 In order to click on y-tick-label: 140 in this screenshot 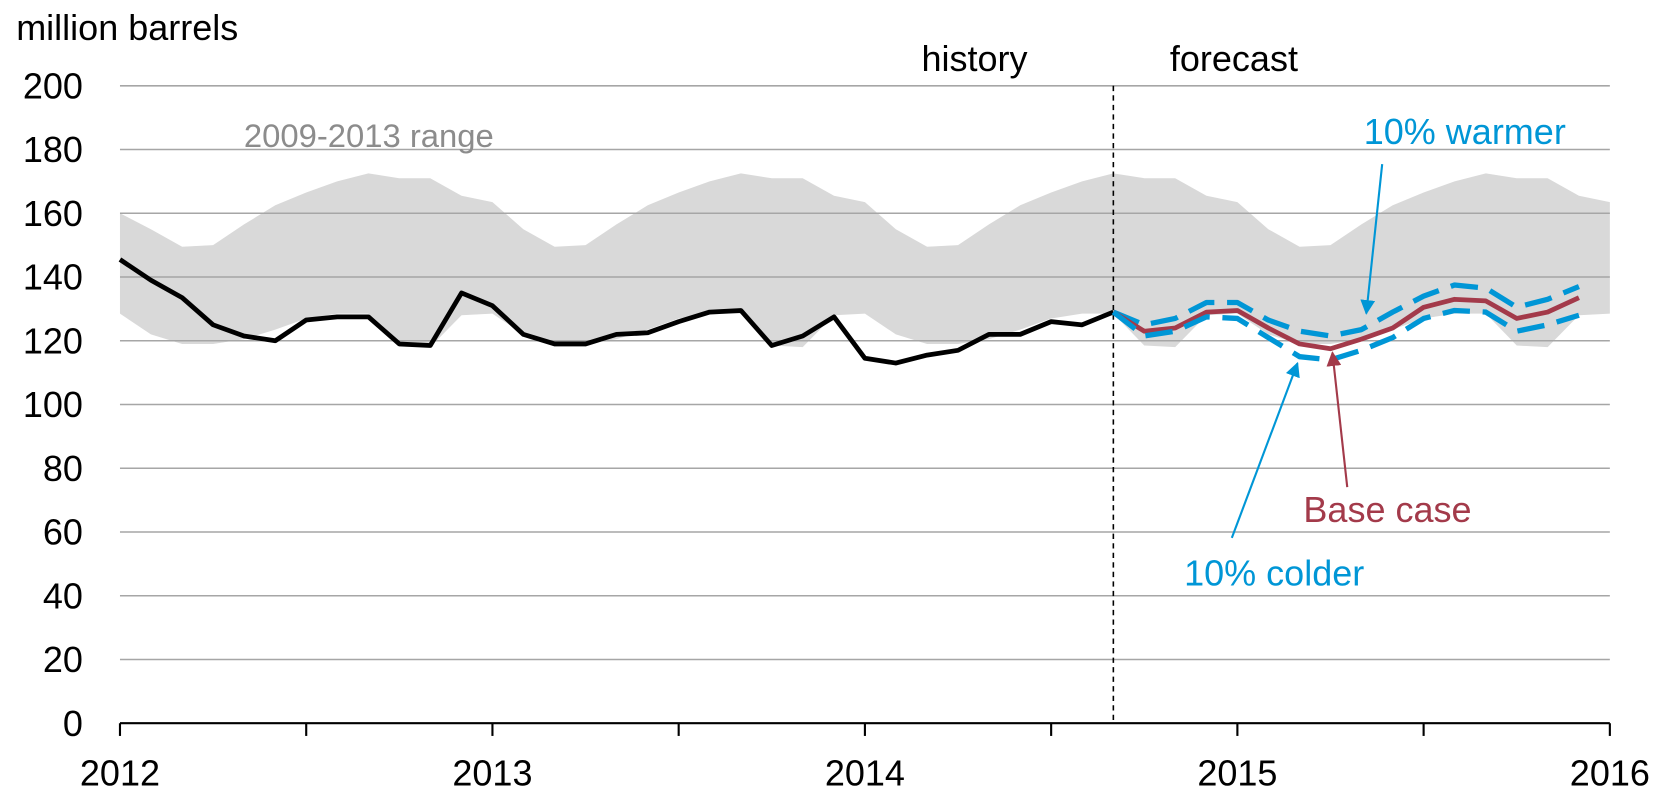, I will do `click(53, 277)`.